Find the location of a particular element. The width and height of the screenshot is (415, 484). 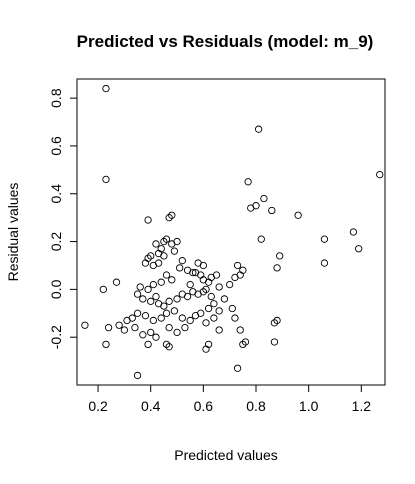

y-tick-label: 0.8 is located at coordinates (56, 98).